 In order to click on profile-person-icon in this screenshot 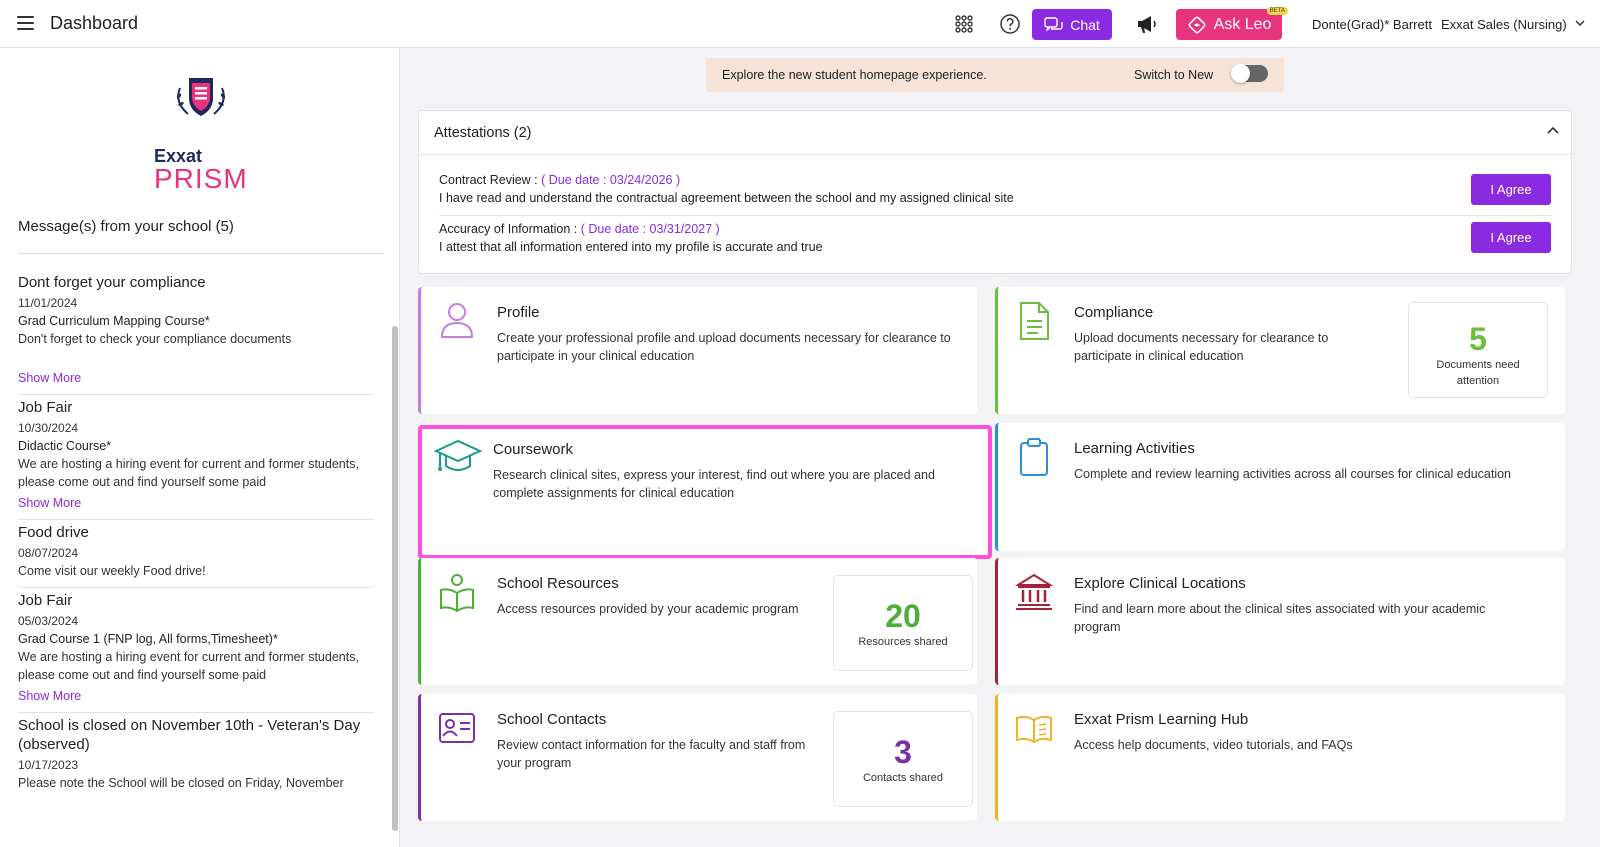, I will do `click(457, 320)`.